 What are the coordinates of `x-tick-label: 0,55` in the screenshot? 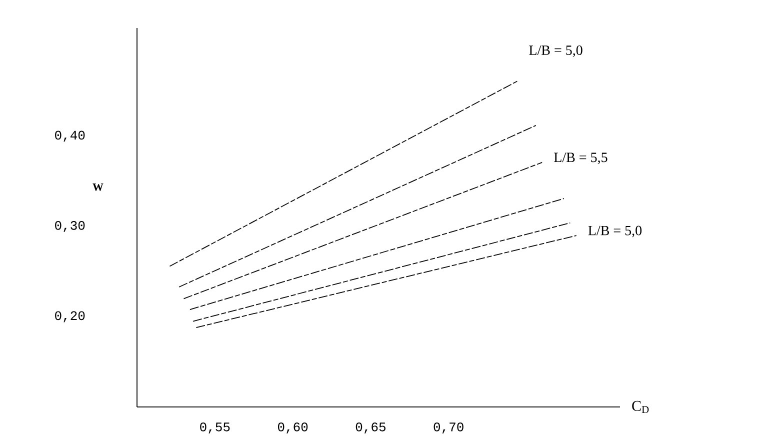 It's located at (215, 428).